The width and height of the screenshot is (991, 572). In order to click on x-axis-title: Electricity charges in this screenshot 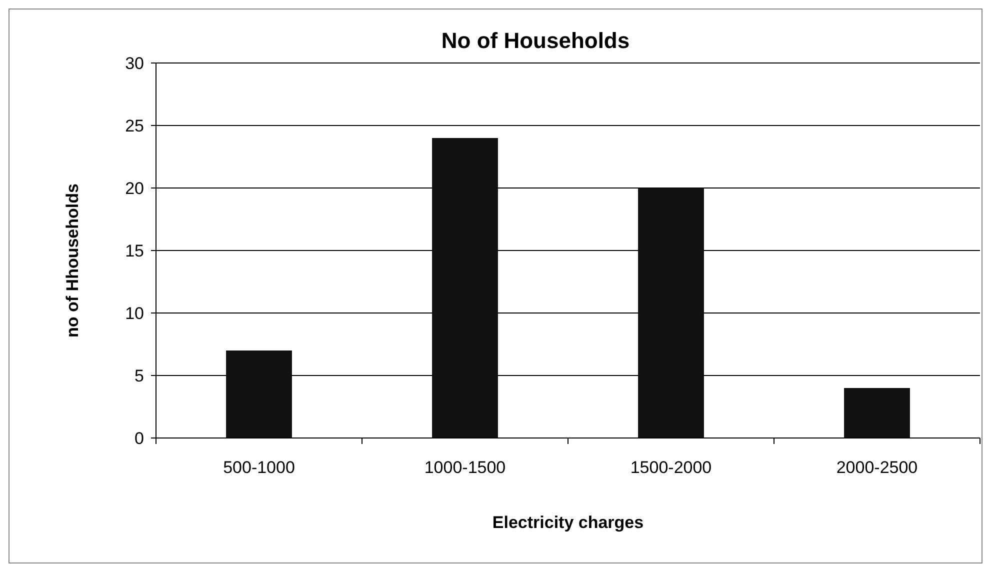, I will do `click(568, 522)`.